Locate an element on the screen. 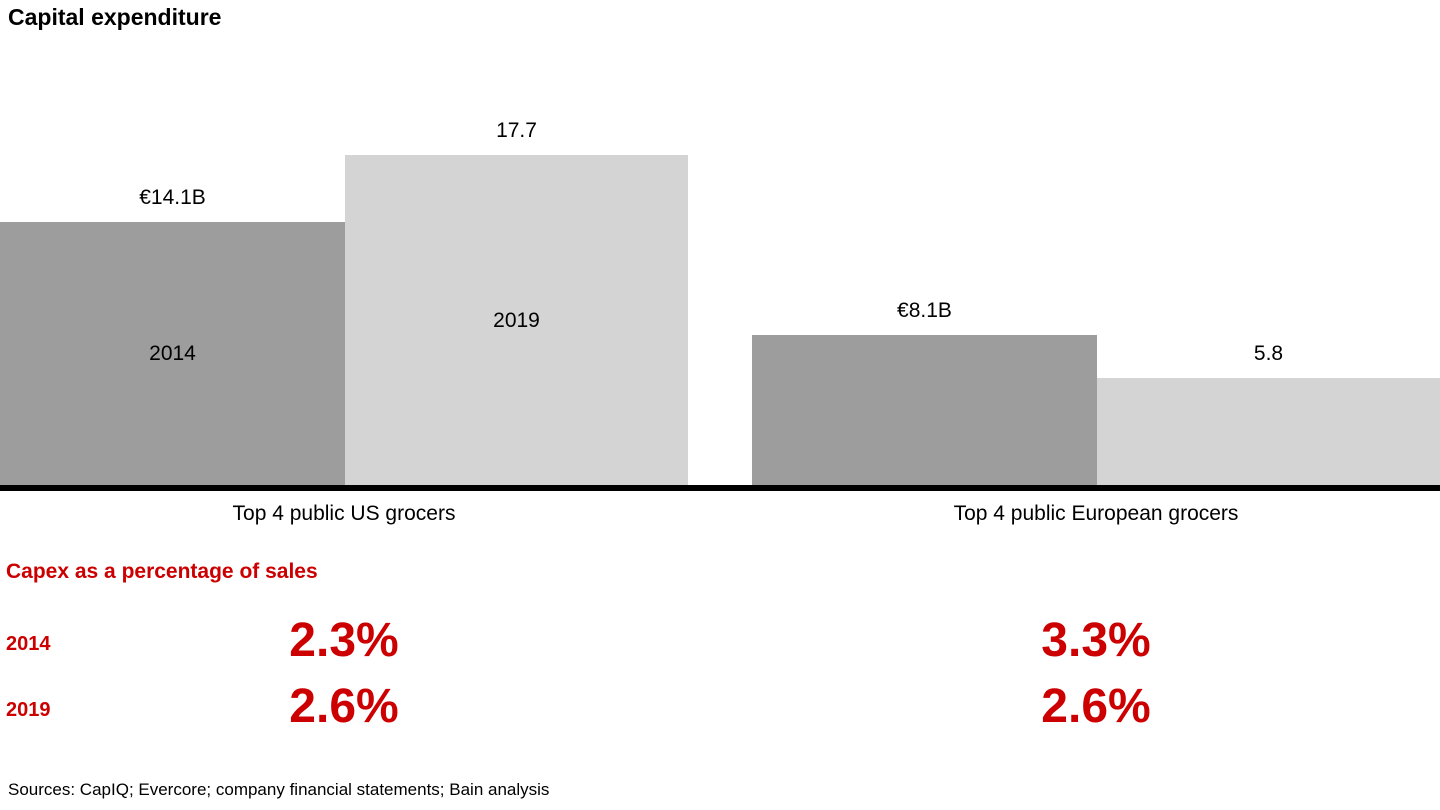 This screenshot has width=1440, height=810. capex-row-year-2014: 2014 is located at coordinates (28, 644).